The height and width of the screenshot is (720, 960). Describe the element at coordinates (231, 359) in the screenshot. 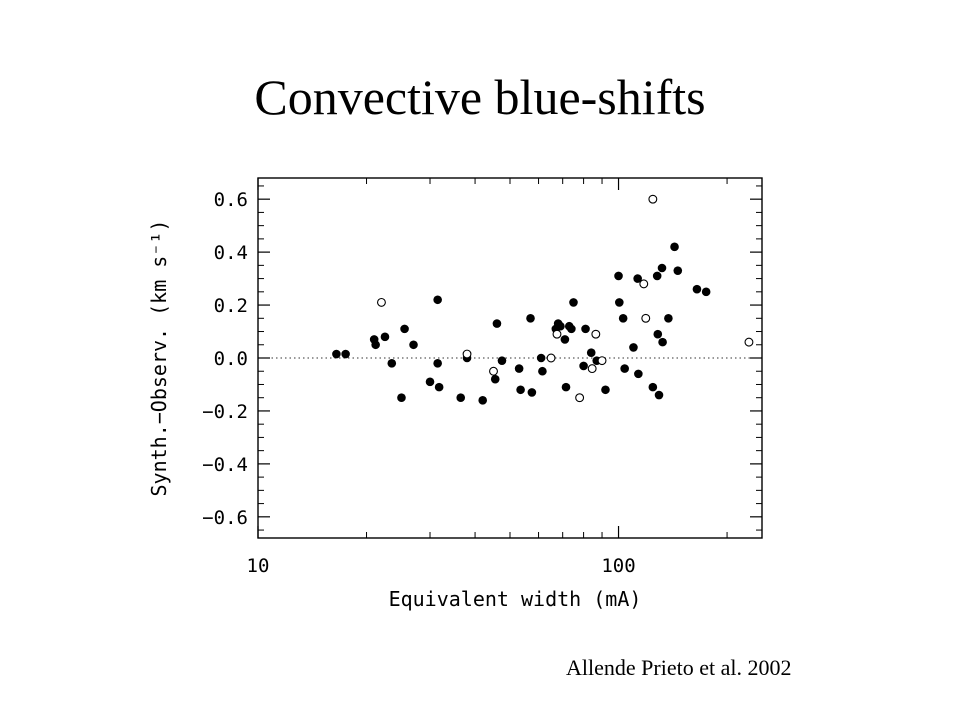

I see `y-tick-label: 0.0` at that location.